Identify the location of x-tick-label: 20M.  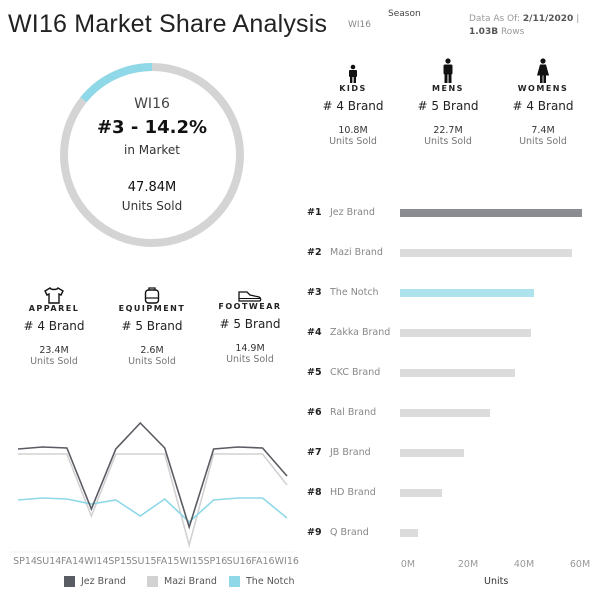
(468, 564).